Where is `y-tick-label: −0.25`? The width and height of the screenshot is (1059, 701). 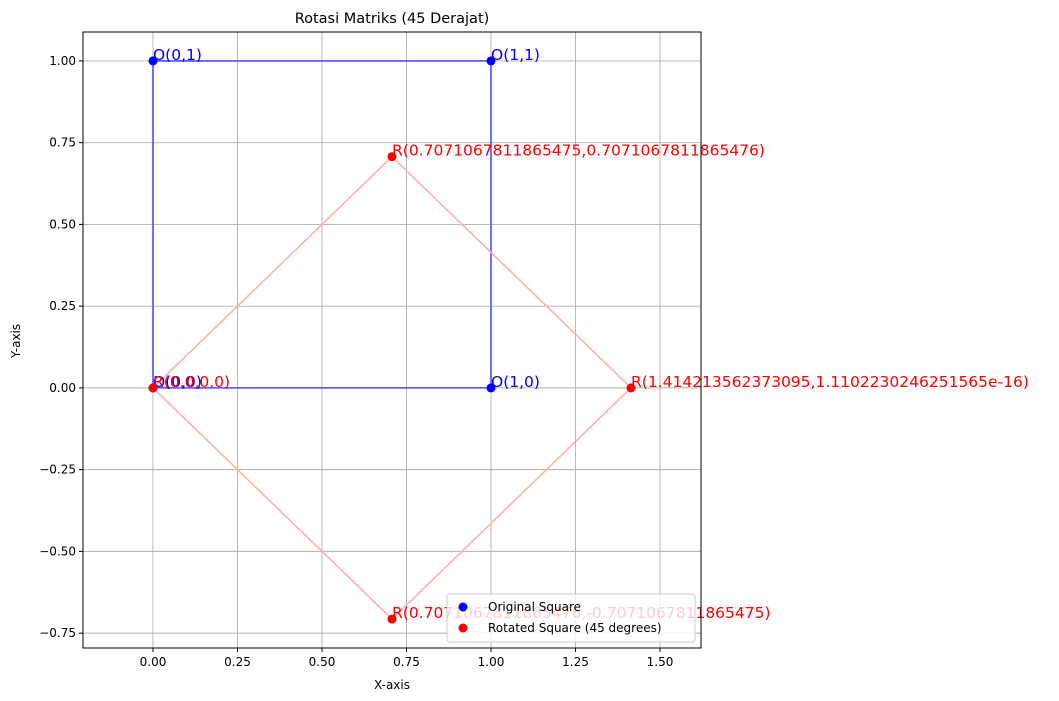
y-tick-label: −0.25 is located at coordinates (57, 470).